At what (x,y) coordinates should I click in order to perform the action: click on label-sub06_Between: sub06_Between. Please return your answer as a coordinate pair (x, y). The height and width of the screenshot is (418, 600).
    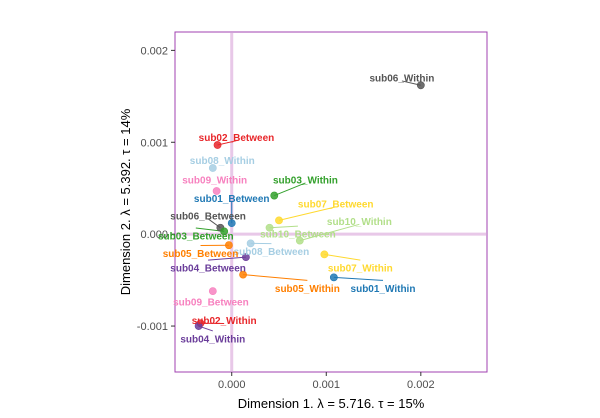
    Looking at the image, I should click on (208, 216).